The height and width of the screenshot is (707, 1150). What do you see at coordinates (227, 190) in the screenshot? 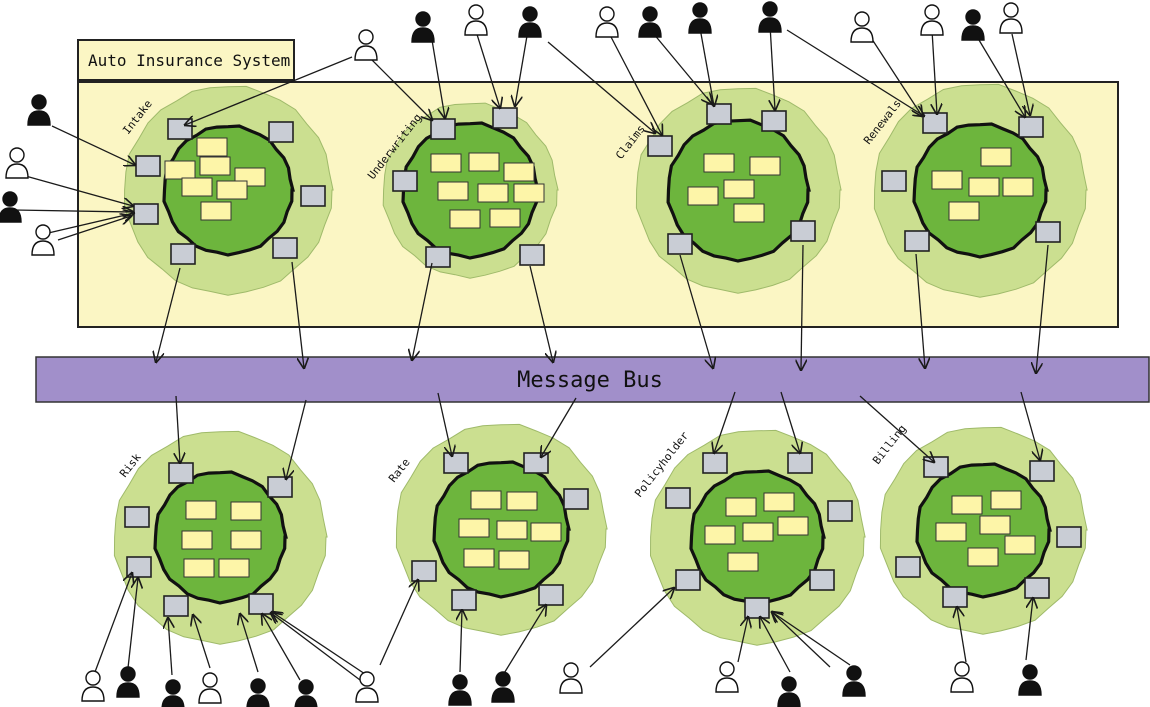
I see `service-intake: Intake` at bounding box center [227, 190].